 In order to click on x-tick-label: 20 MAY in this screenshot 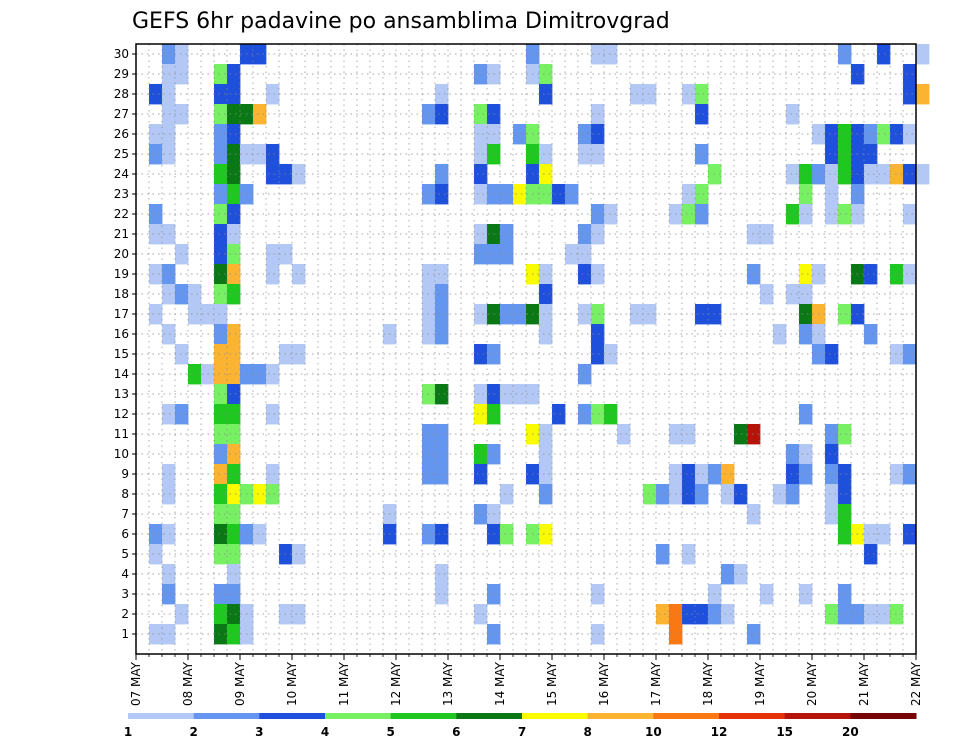, I will do `click(812, 683)`.